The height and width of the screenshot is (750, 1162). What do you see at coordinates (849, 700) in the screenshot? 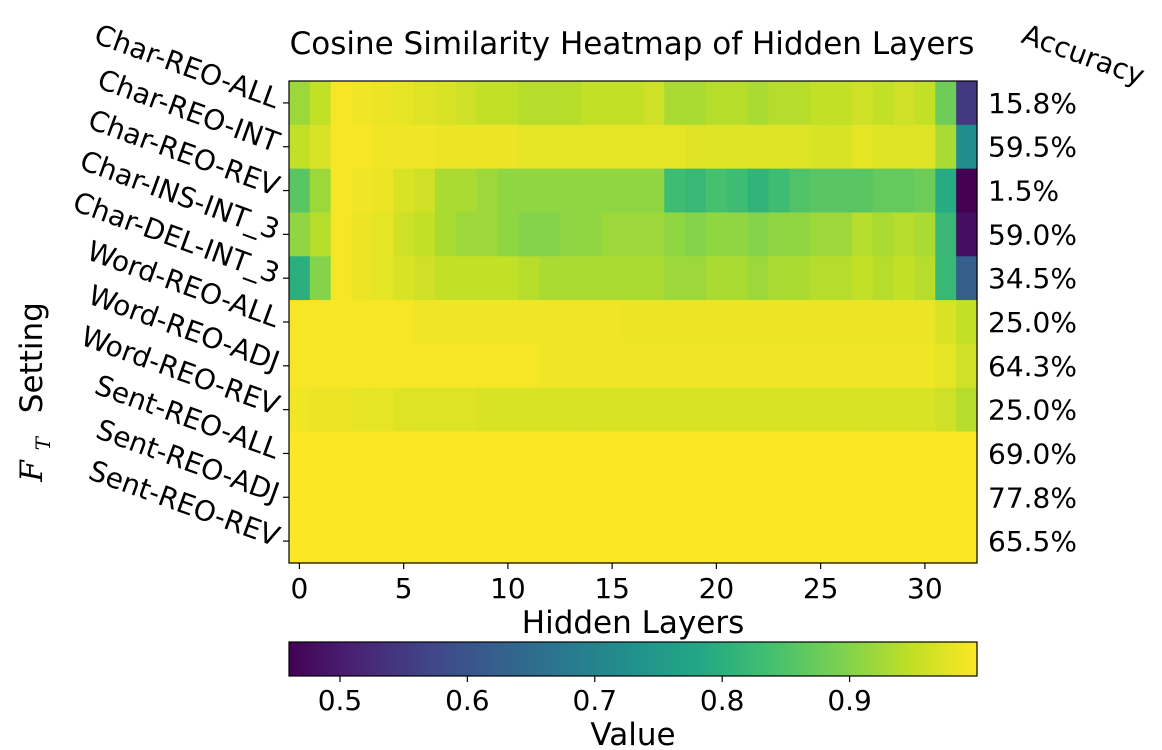
I see `colorbar-tick-label: 0.9` at bounding box center [849, 700].